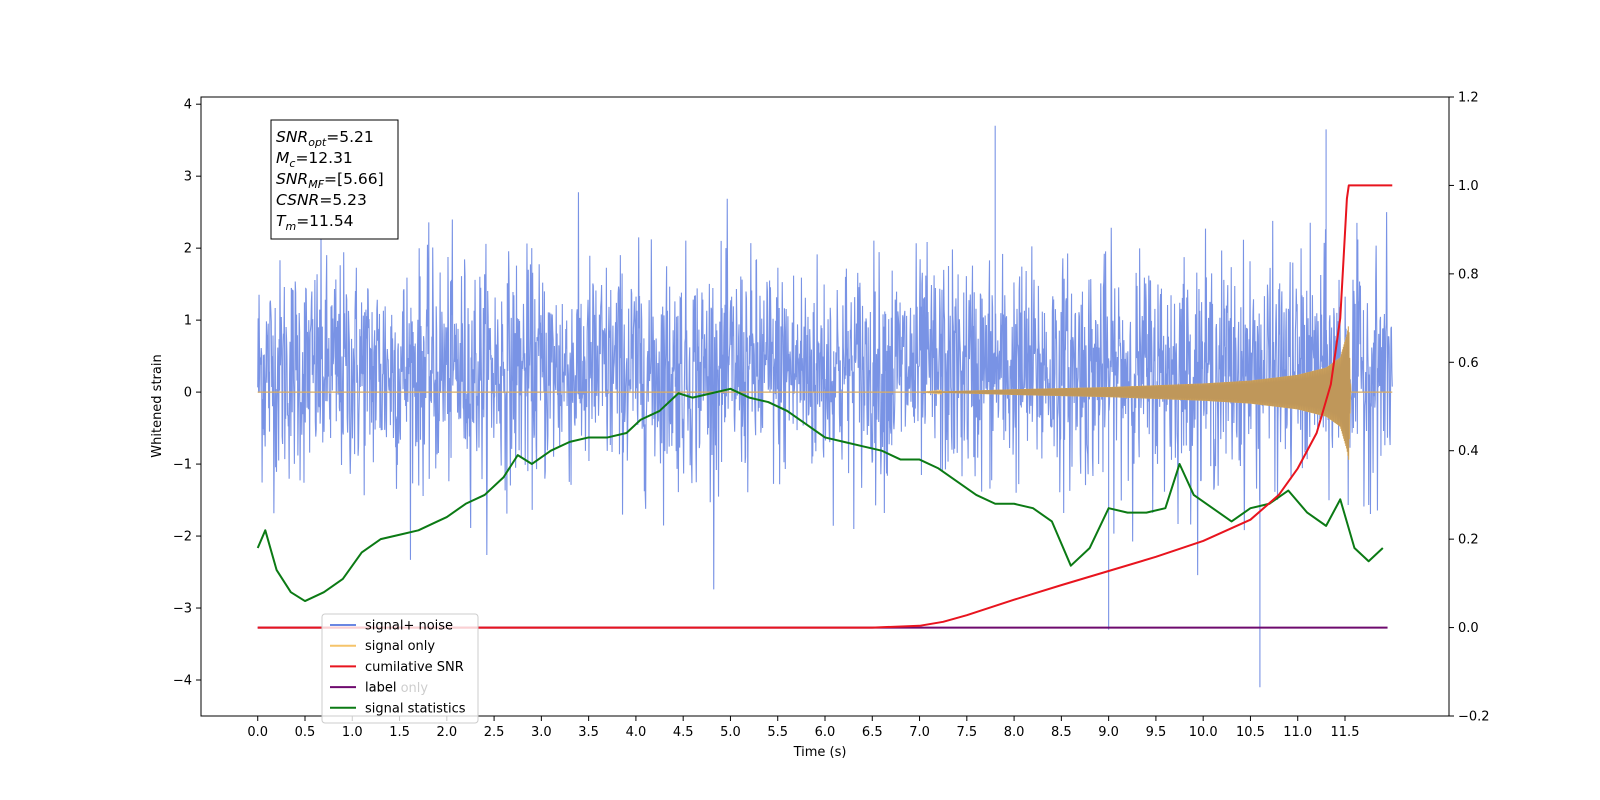 The image size is (1600, 800). What do you see at coordinates (182, 609) in the screenshot?
I see `y-tick-label: −3` at bounding box center [182, 609].